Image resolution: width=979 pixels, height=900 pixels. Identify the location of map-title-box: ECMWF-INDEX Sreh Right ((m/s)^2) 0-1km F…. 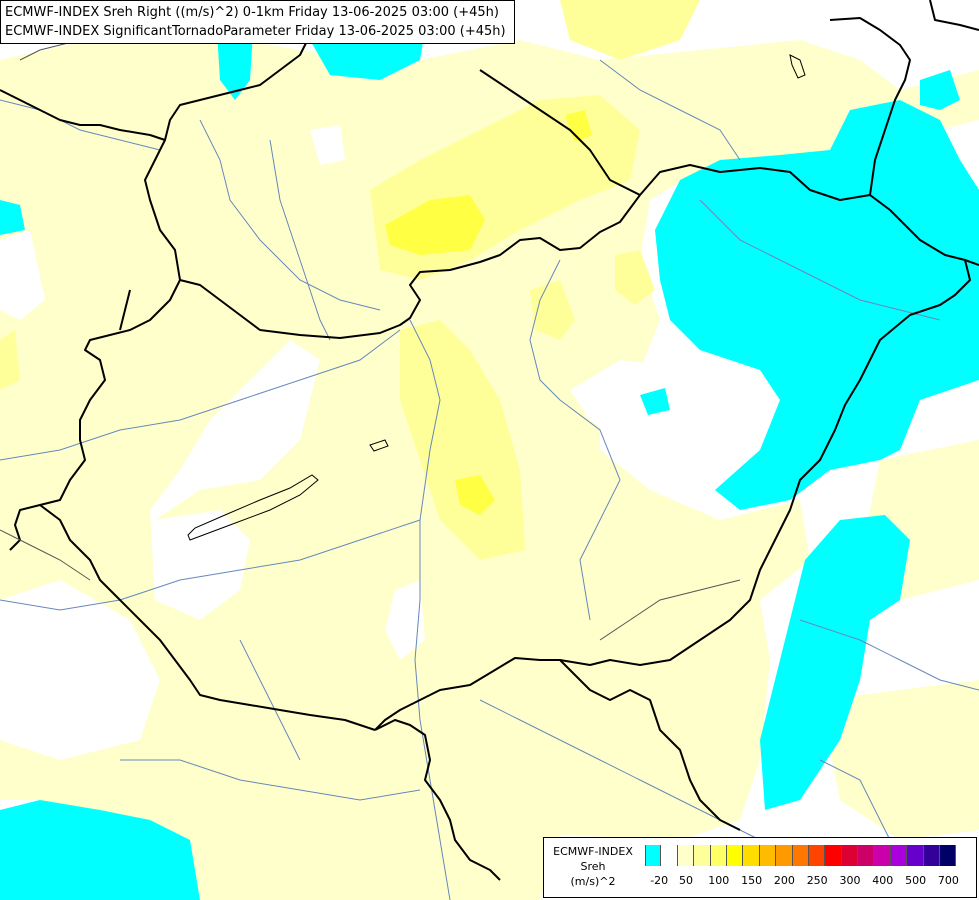
(257, 22).